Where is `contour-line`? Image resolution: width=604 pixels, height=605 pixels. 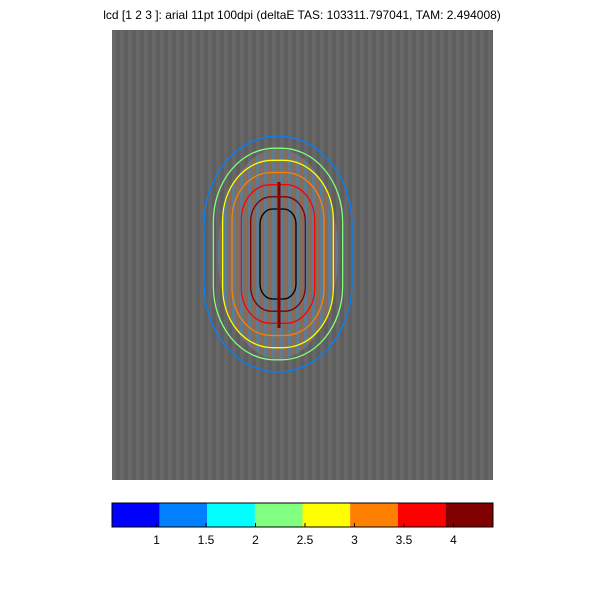 contour-line is located at coordinates (278, 254).